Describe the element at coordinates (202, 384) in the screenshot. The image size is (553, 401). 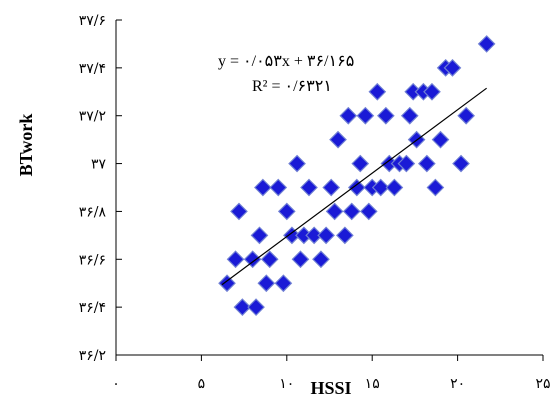
I see `x-tick-label: ۵` at that location.